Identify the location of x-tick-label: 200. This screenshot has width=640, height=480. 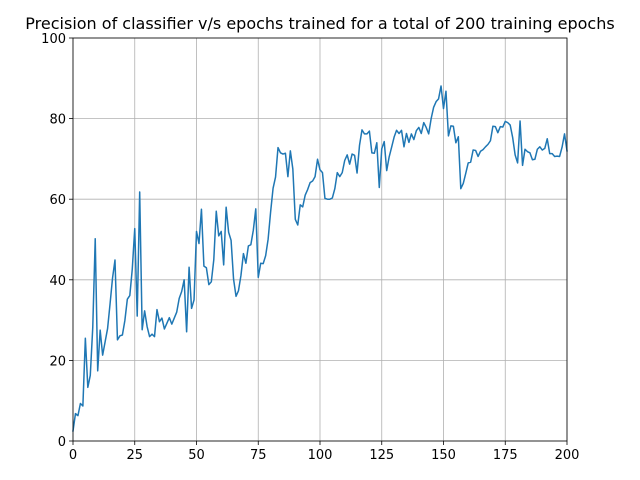
(567, 455).